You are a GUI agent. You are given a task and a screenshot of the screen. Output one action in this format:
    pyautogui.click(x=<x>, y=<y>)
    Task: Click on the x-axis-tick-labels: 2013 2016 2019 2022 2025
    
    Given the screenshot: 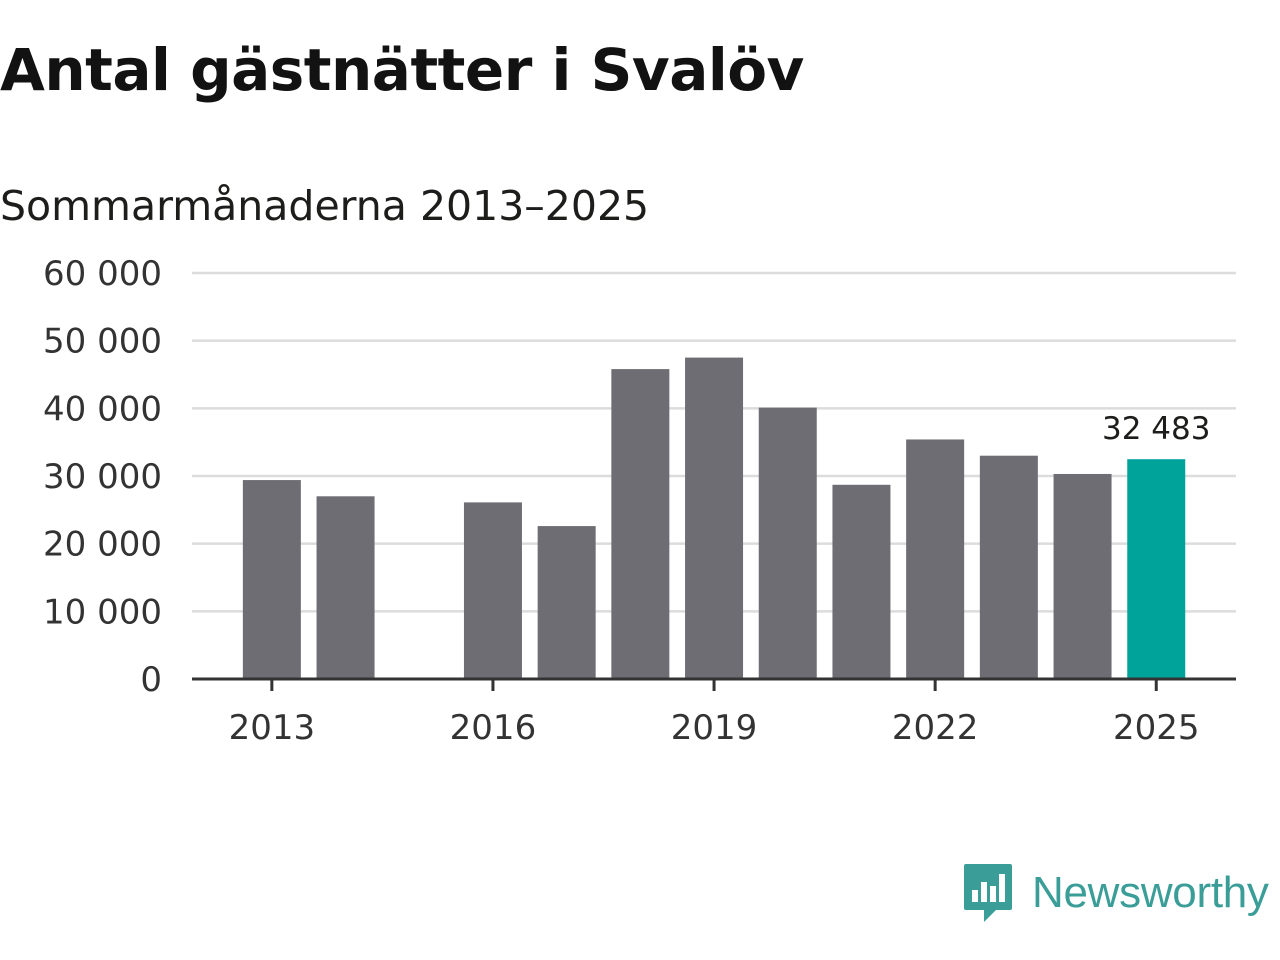 What is the action you would take?
    pyautogui.click(x=714, y=728)
    